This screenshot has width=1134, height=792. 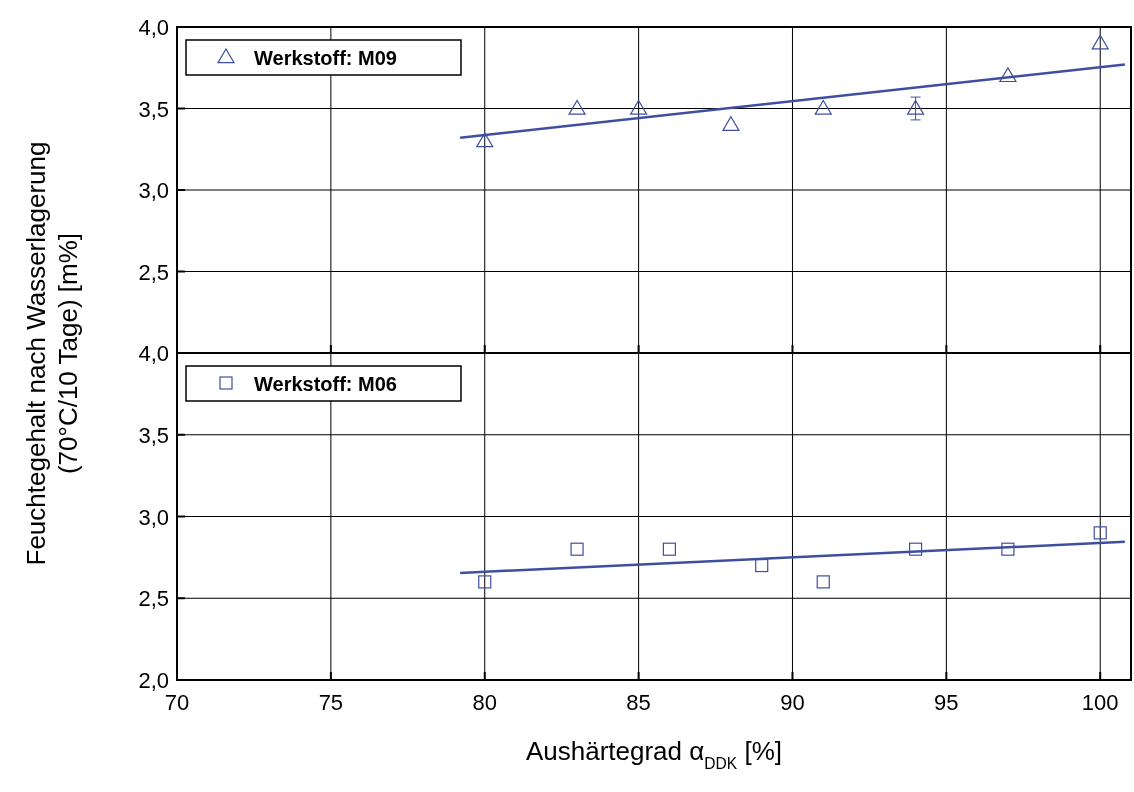 What do you see at coordinates (153, 680) in the screenshot?
I see `y-tick-label: 2,0` at bounding box center [153, 680].